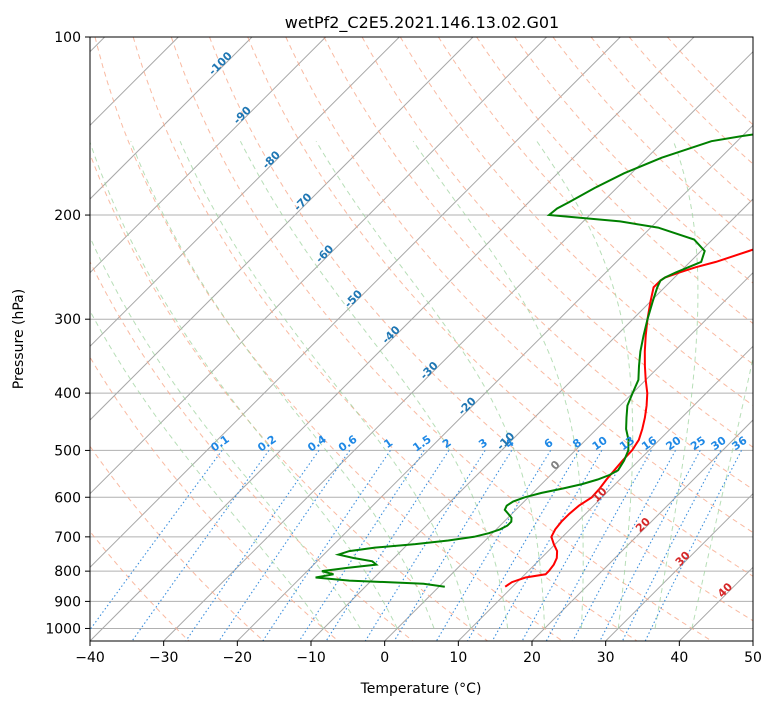 Image resolution: width=775 pixels, height=708 pixels. Describe the element at coordinates (421, 689) in the screenshot. I see `x-axis-label: Temperature (°C)` at that location.